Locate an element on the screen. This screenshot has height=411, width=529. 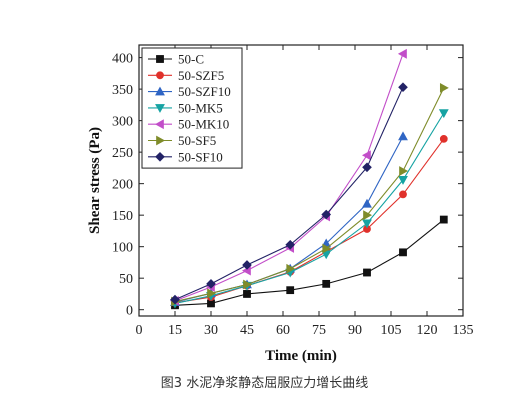
x-tick-label: 45 is located at coordinates (247, 330).